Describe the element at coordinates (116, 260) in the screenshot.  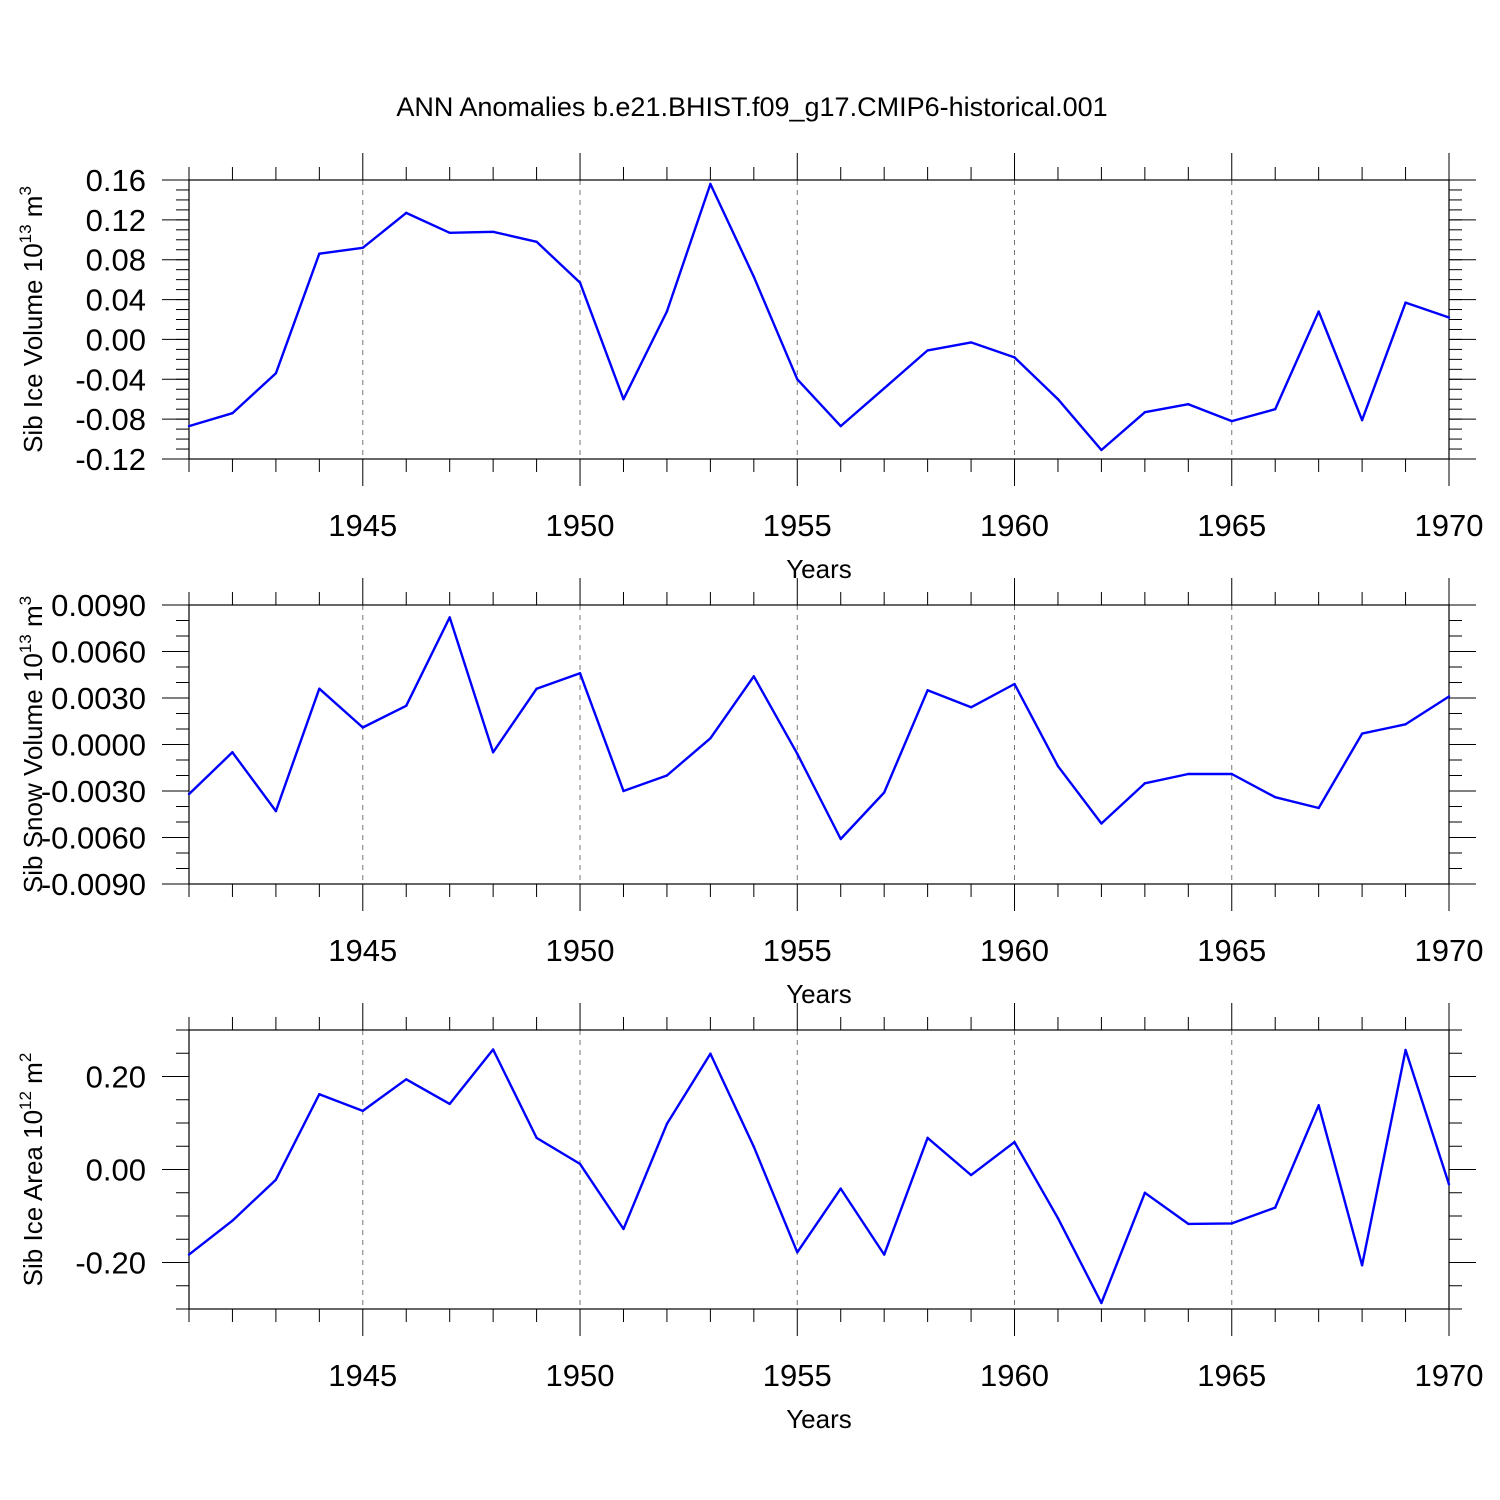
I see `y-tick-label: 0.08` at that location.